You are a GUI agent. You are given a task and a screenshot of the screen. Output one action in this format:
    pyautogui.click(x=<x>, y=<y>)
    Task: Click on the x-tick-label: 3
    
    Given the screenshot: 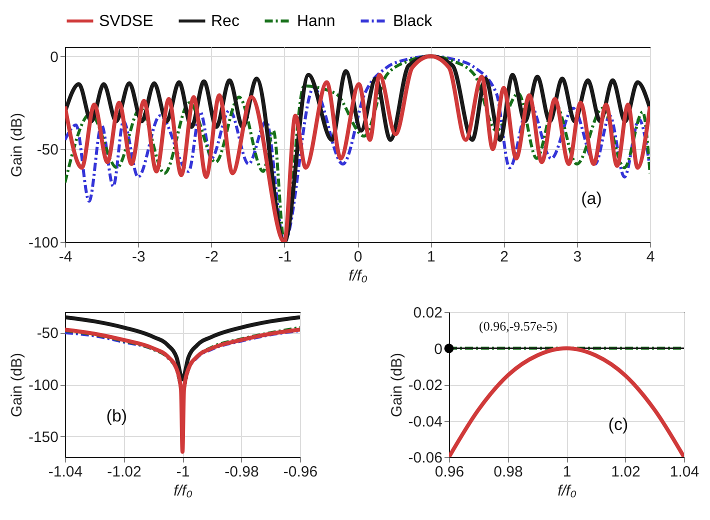 What is the action you would take?
    pyautogui.click(x=577, y=257)
    